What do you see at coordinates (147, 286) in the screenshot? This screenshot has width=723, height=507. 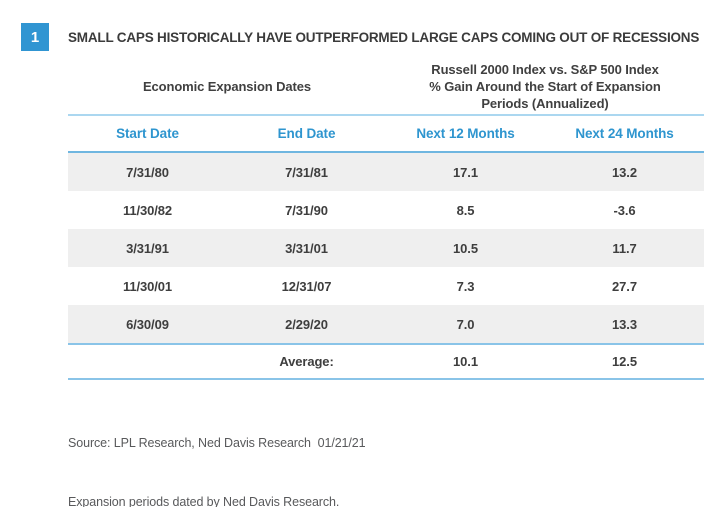 I see `start-date-cell: 11/30/01` at bounding box center [147, 286].